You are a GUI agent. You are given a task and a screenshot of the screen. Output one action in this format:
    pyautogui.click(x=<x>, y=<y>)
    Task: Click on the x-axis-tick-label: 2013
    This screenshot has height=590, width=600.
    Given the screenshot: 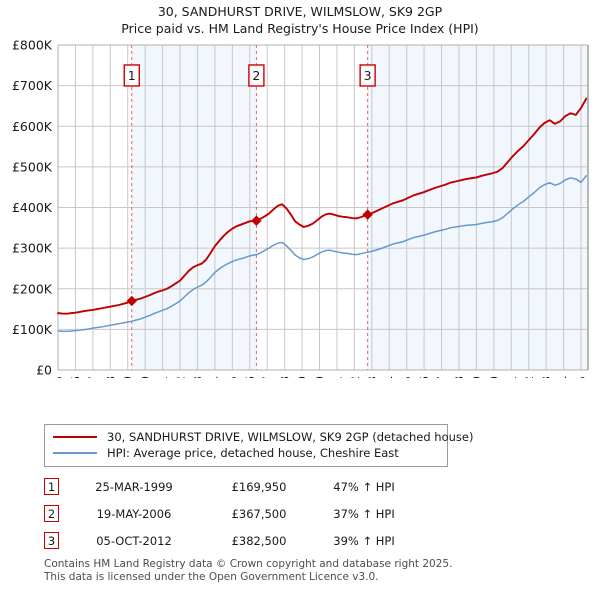 What is the action you would take?
    pyautogui.click(x=371, y=377)
    